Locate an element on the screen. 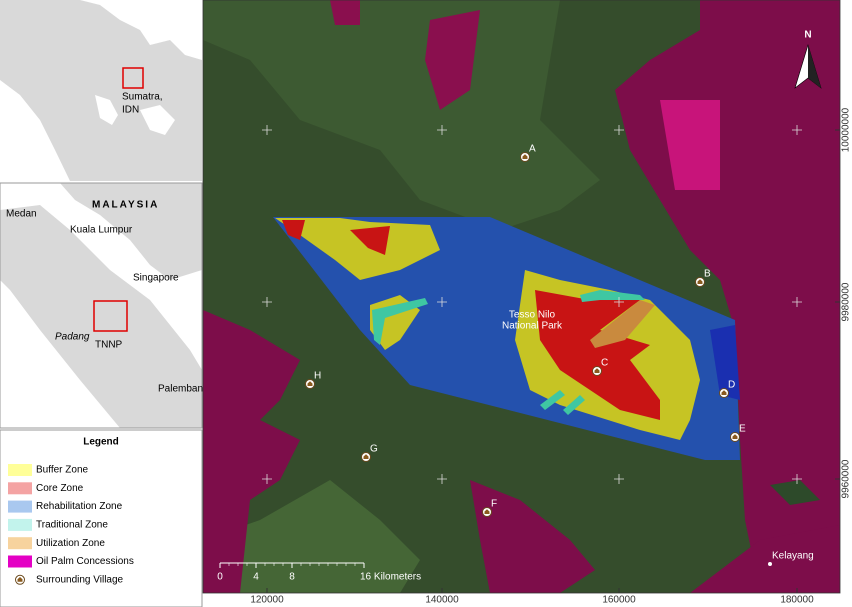 The image size is (852, 607). village-label: E is located at coordinates (742, 429).